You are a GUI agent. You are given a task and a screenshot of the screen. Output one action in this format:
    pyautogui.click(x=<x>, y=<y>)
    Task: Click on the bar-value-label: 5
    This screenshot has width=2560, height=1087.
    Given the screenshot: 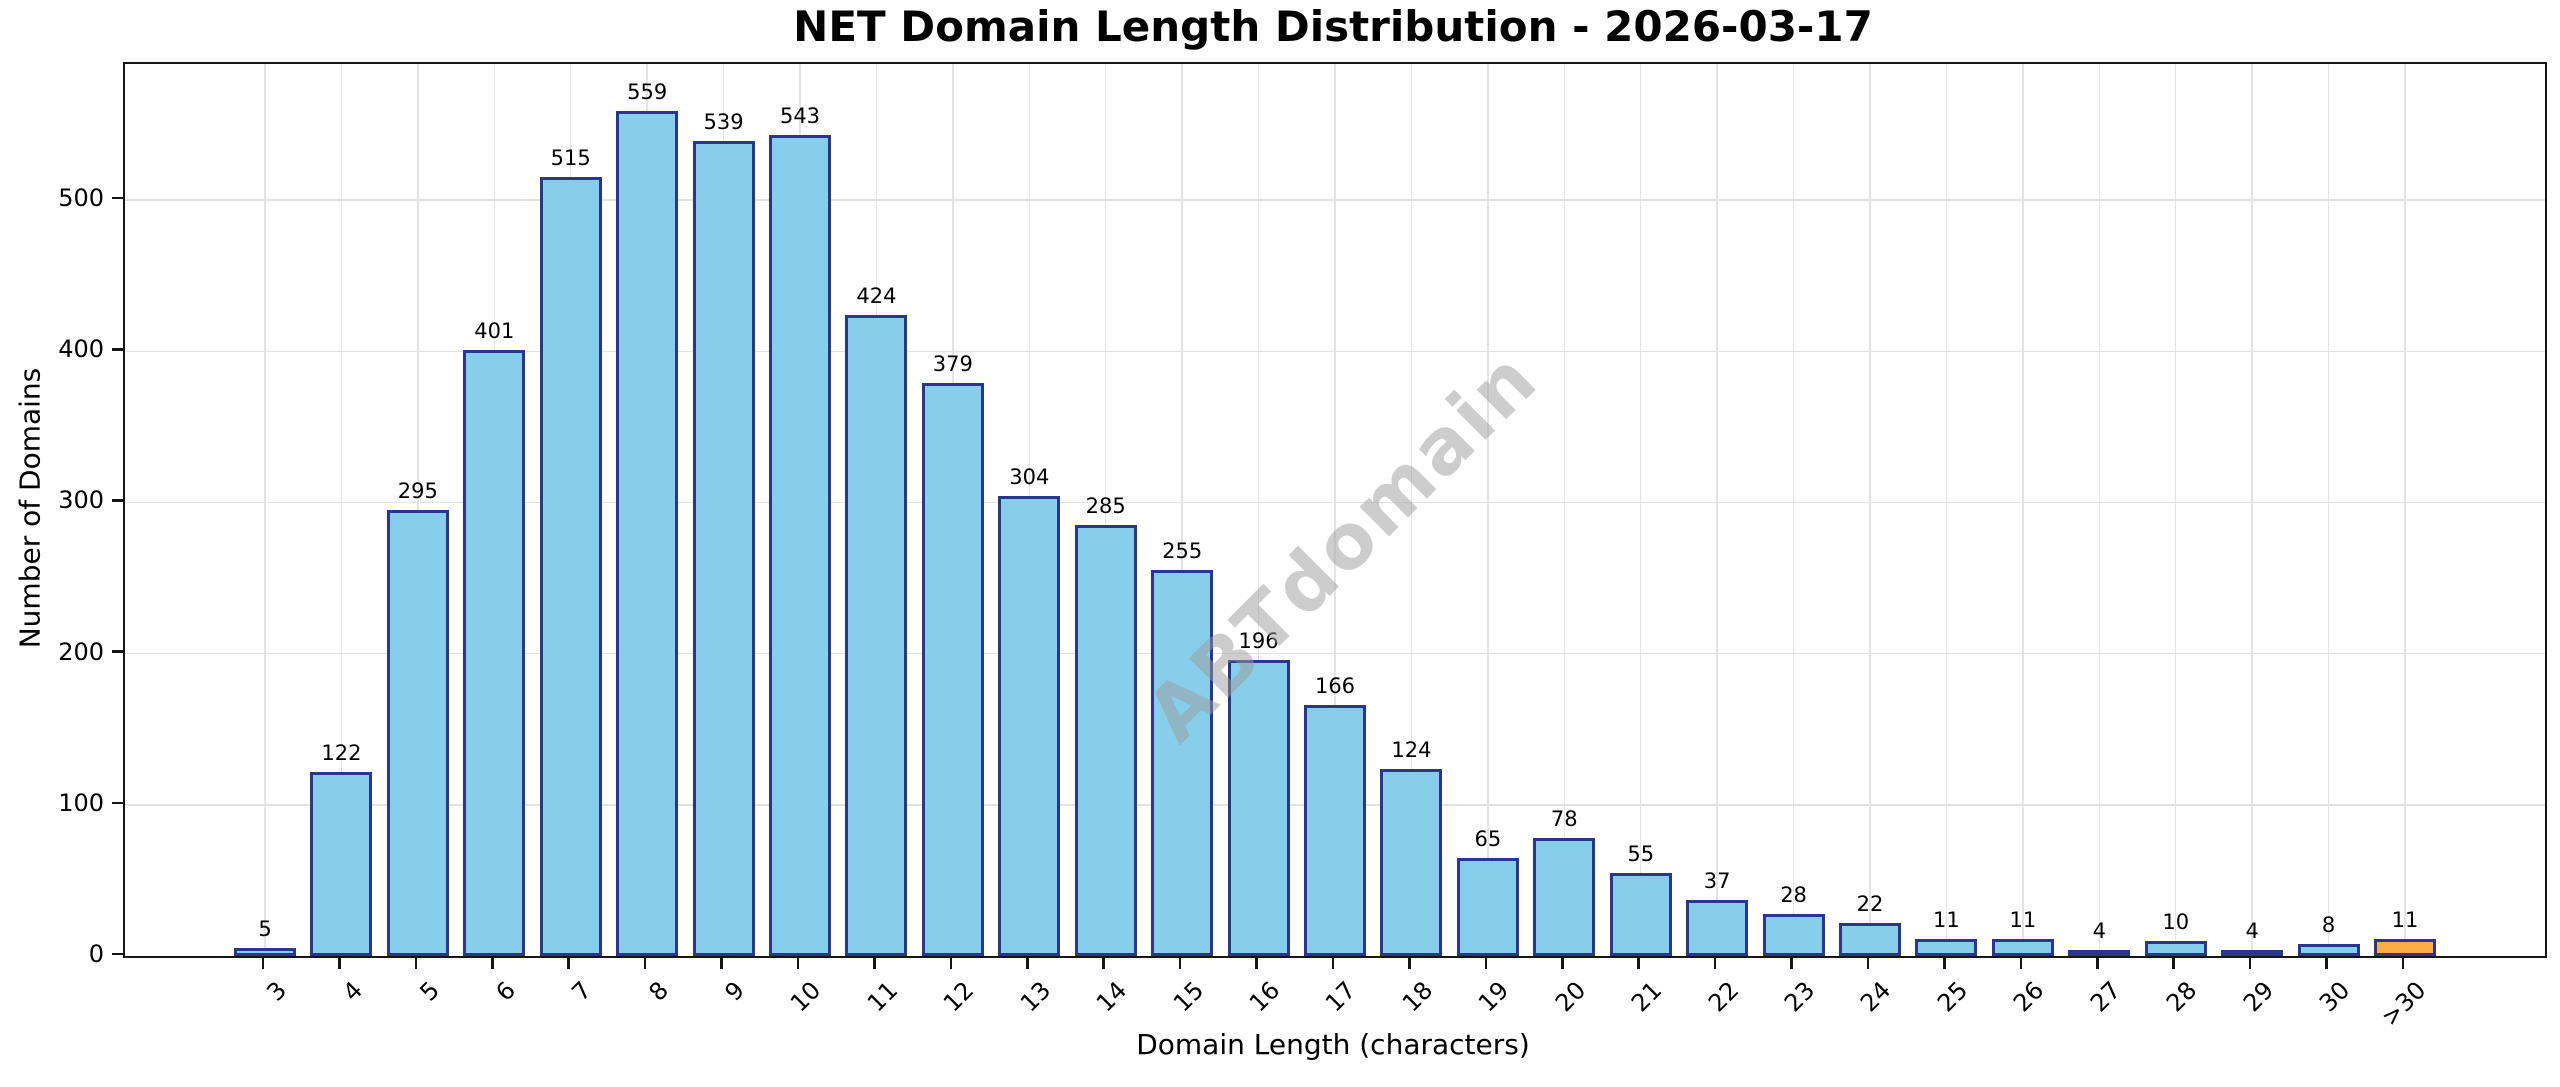 What is the action you would take?
    pyautogui.click(x=265, y=929)
    